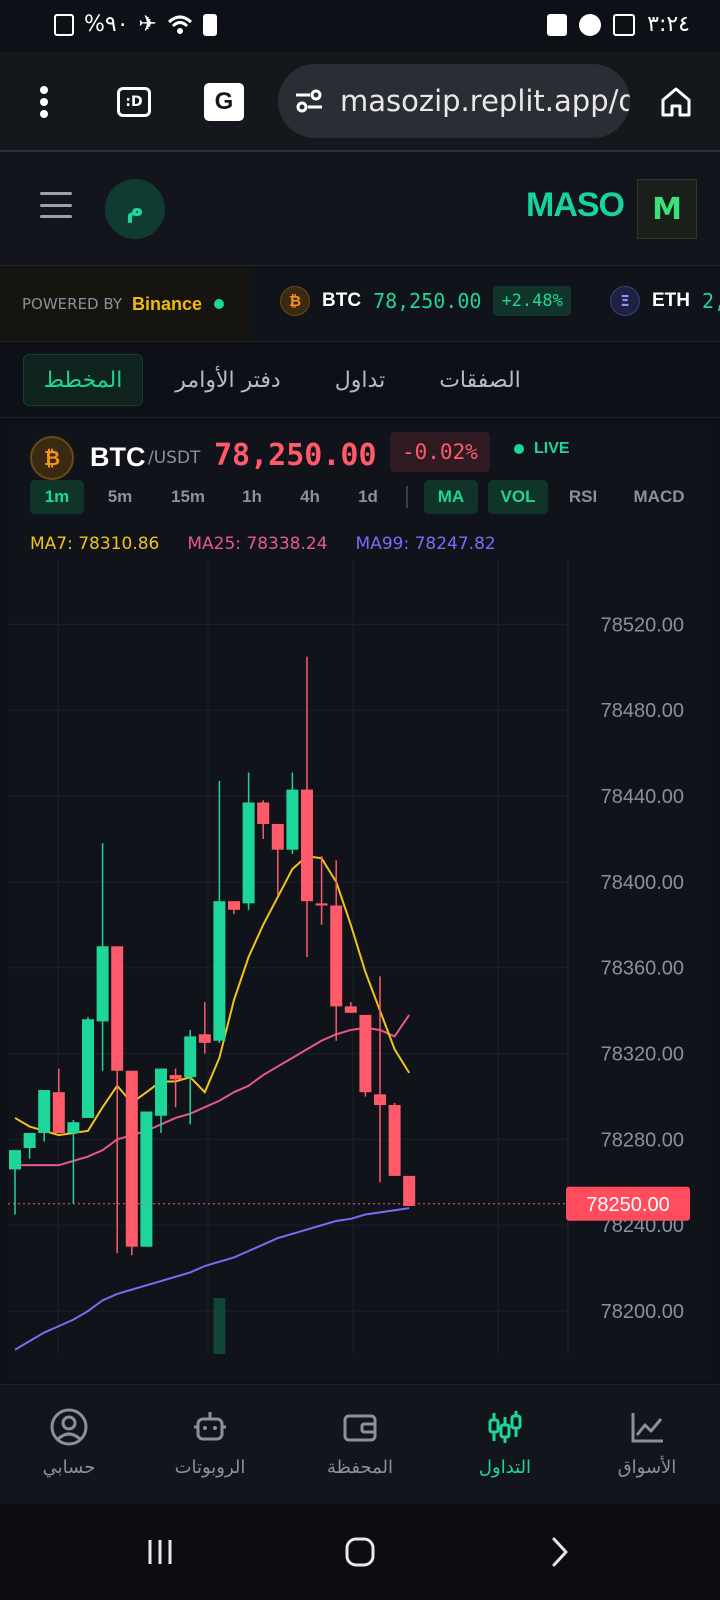 This screenshot has height=1600, width=720. I want to click on indicator-vol: VOL, so click(518, 497).